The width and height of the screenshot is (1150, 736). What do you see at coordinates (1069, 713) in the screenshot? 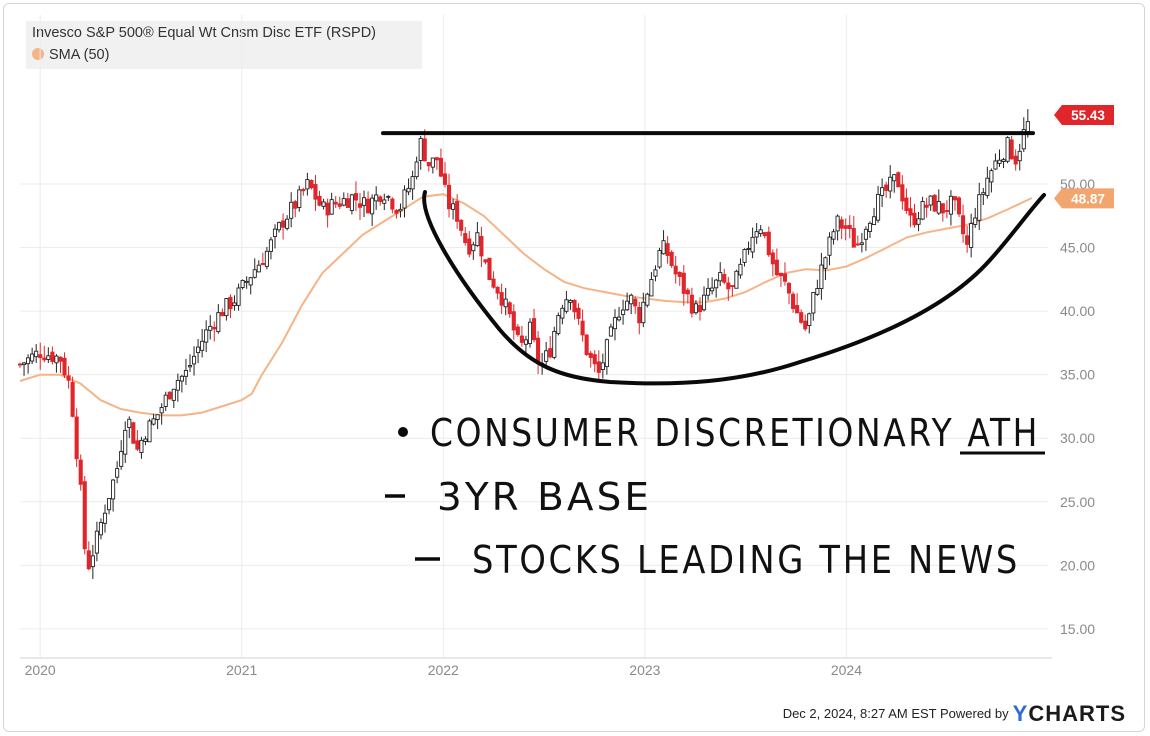
I see `ycharts-logo: YCHARTS` at bounding box center [1069, 713].